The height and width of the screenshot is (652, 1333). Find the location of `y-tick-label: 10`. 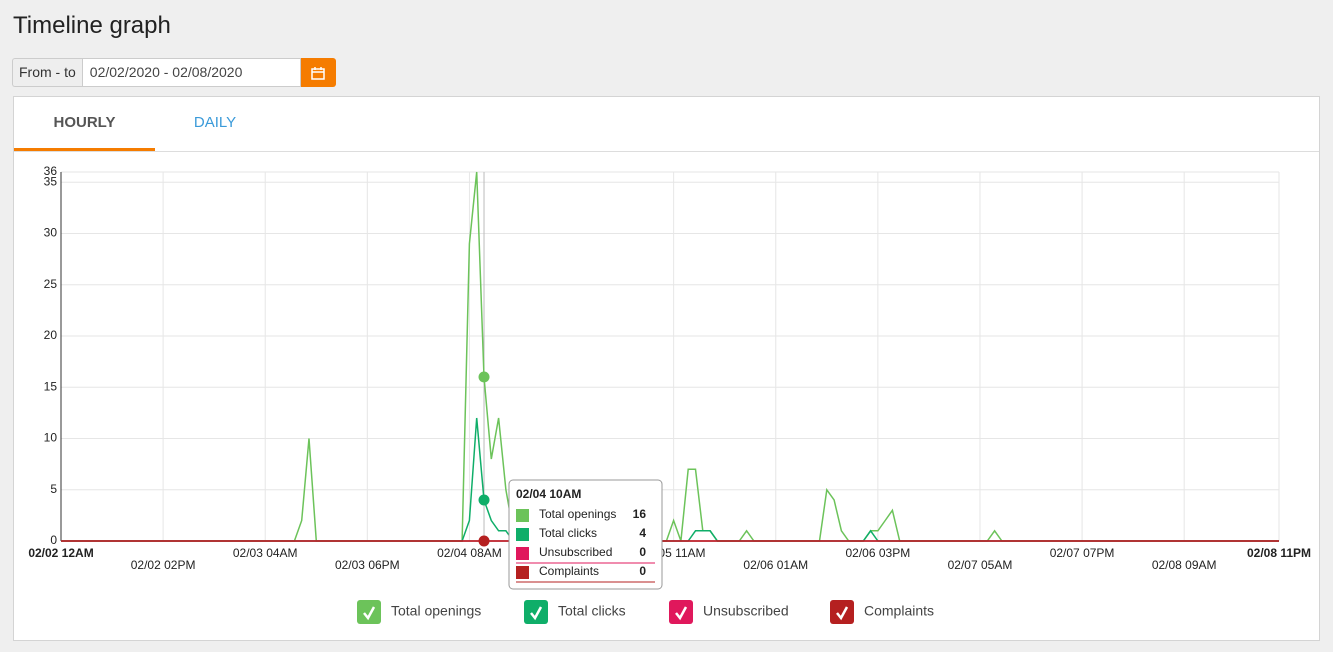

y-tick-label: 10 is located at coordinates (51, 438).